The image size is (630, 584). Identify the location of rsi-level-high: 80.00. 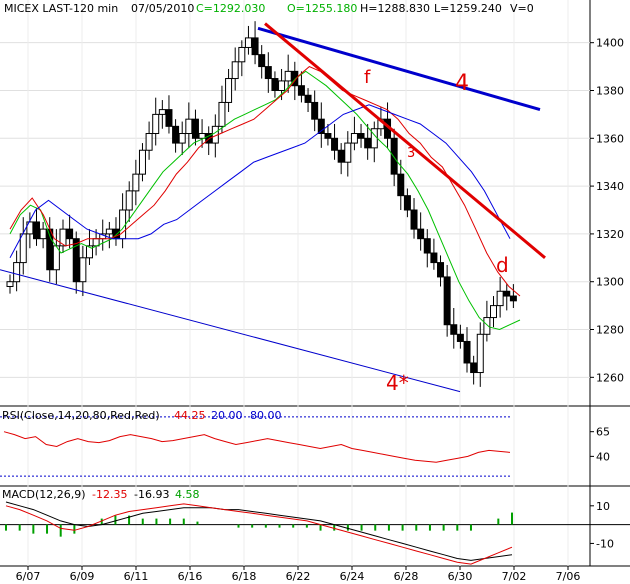
(266, 415).